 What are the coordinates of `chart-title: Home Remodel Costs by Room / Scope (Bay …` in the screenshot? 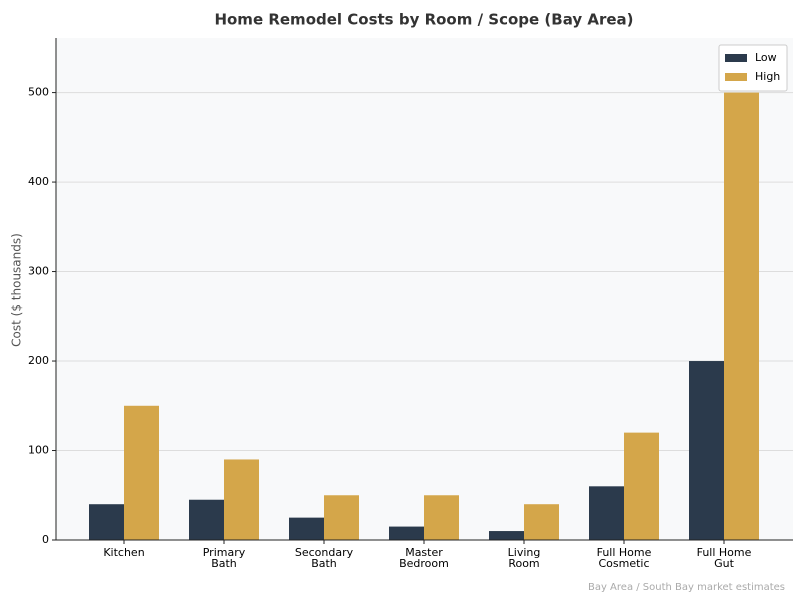 It's located at (423, 20).